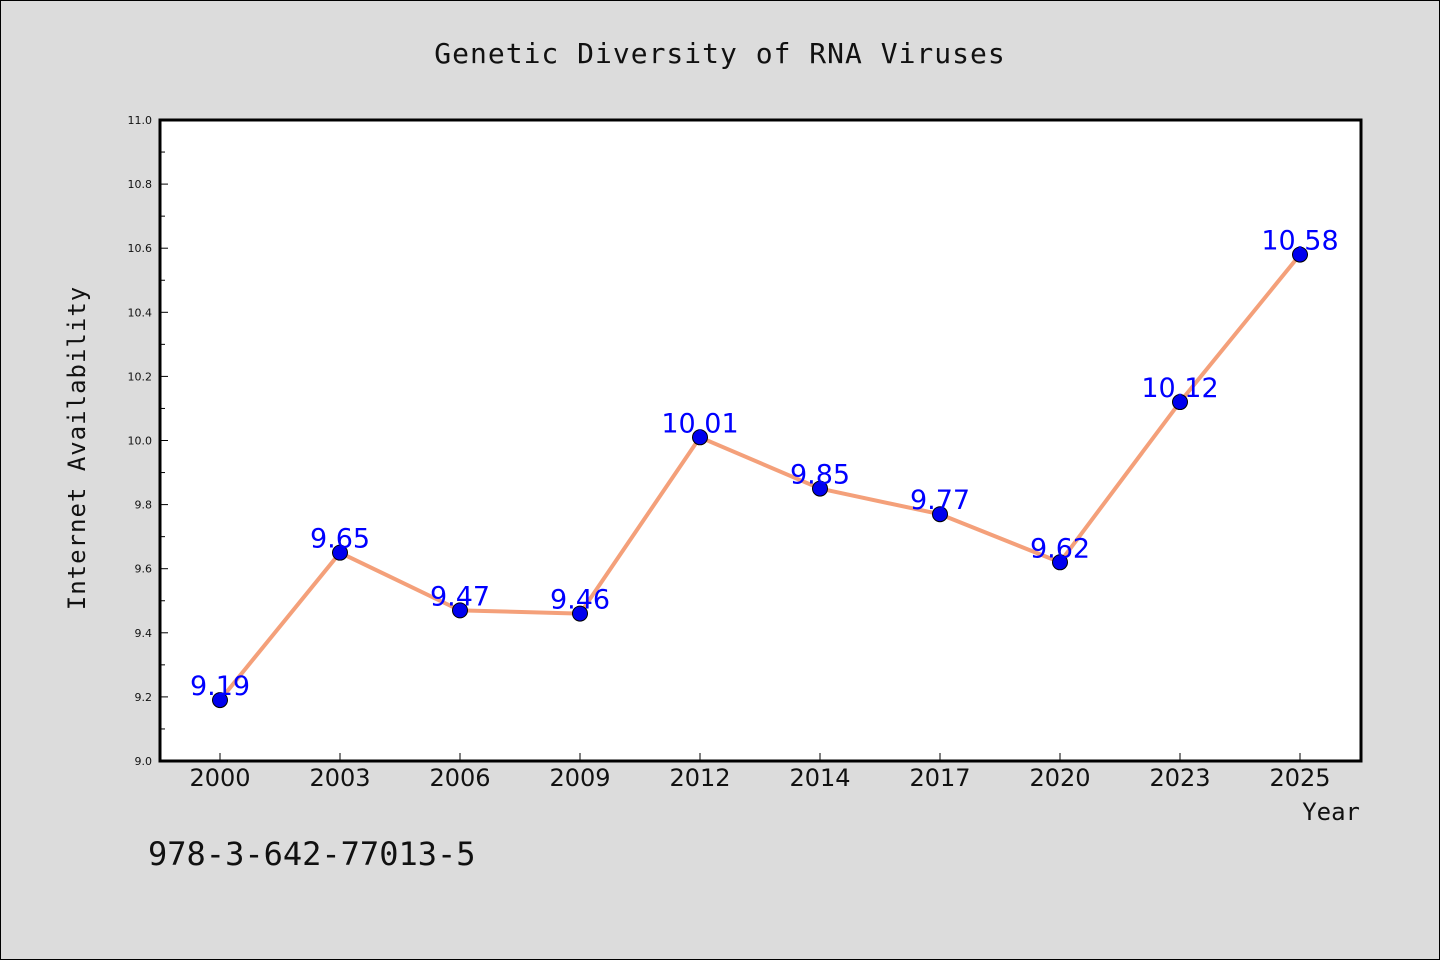 The width and height of the screenshot is (1440, 960). Describe the element at coordinates (820, 475) in the screenshot. I see `data-label: 9.85` at that location.